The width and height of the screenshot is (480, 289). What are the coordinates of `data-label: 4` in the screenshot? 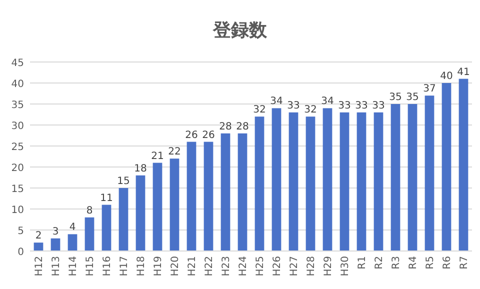 It's located at (72, 228).